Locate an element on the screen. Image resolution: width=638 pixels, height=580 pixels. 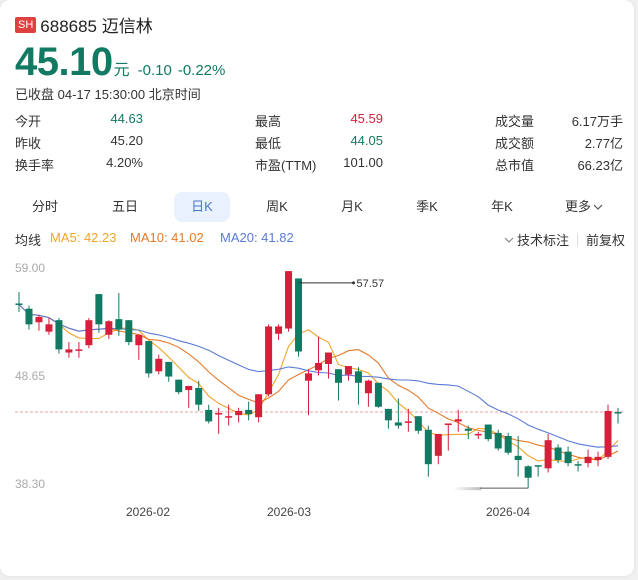
stat-2: 换手率 4.20% is located at coordinates (79, 164).